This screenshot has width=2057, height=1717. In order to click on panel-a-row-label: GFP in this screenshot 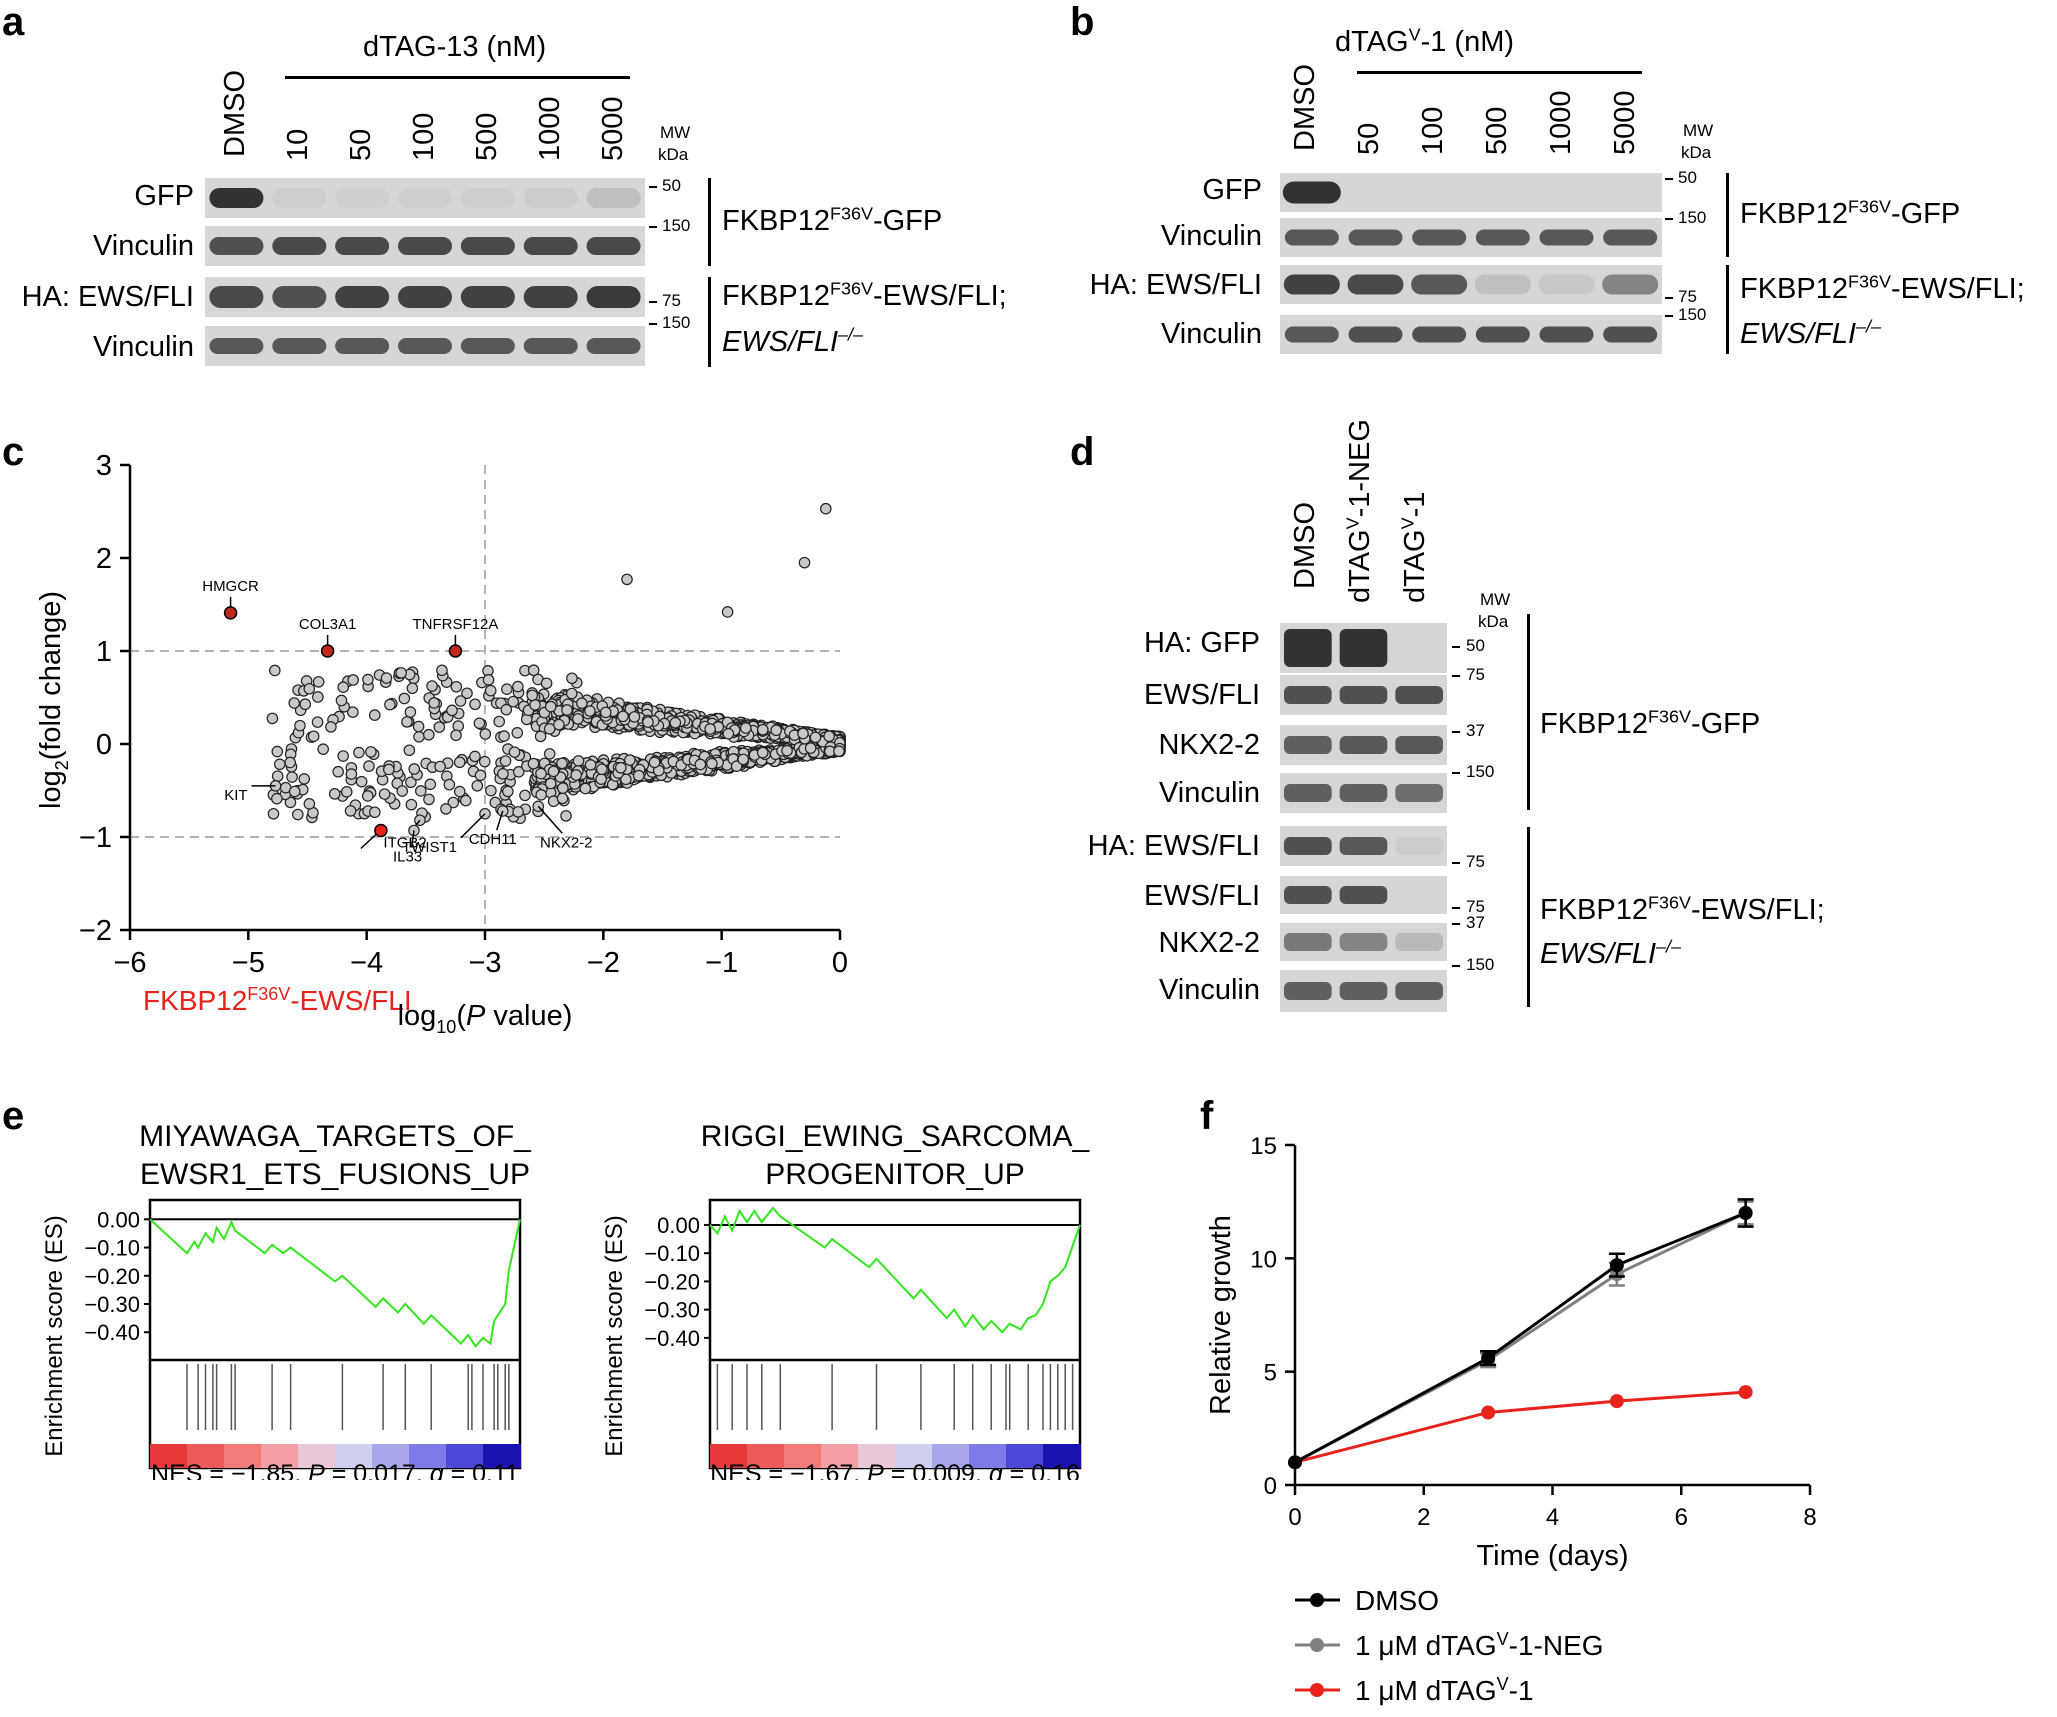, I will do `click(164, 196)`.